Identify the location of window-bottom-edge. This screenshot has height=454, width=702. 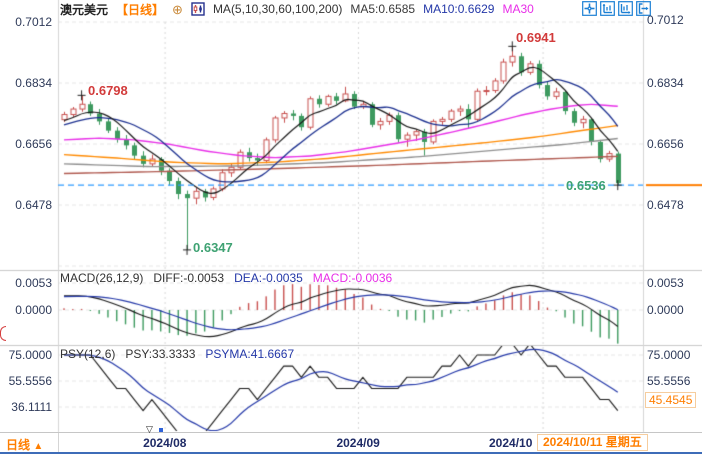
(351, 453).